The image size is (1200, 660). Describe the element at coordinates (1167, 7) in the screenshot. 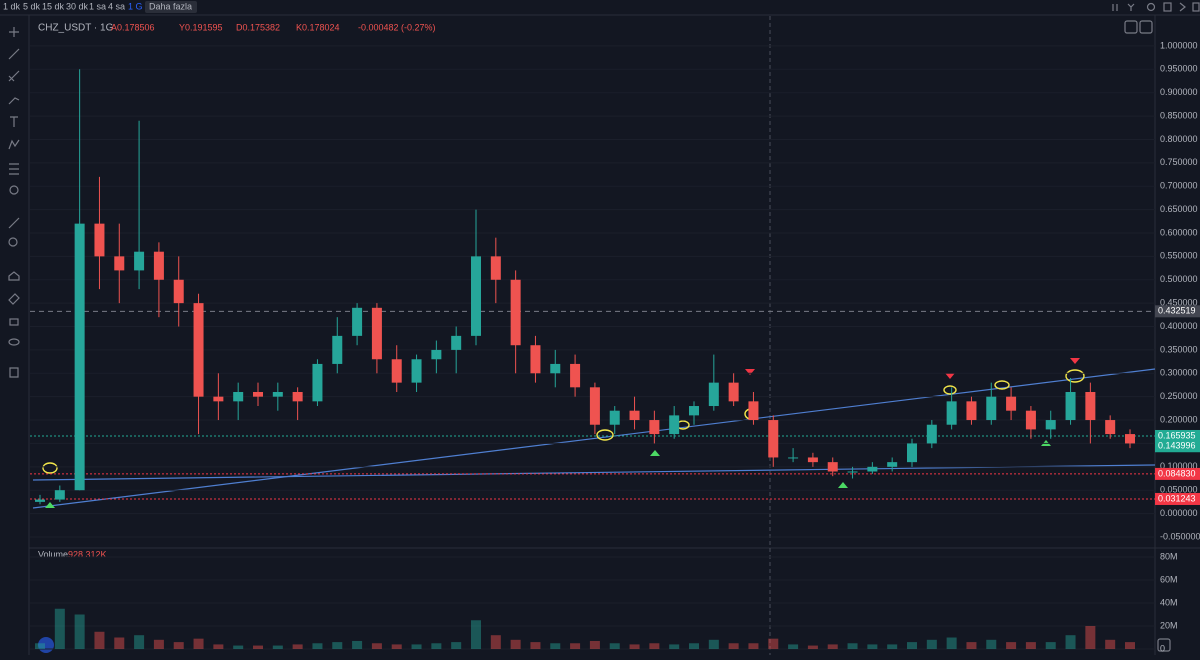

I see `layout-icon` at that location.